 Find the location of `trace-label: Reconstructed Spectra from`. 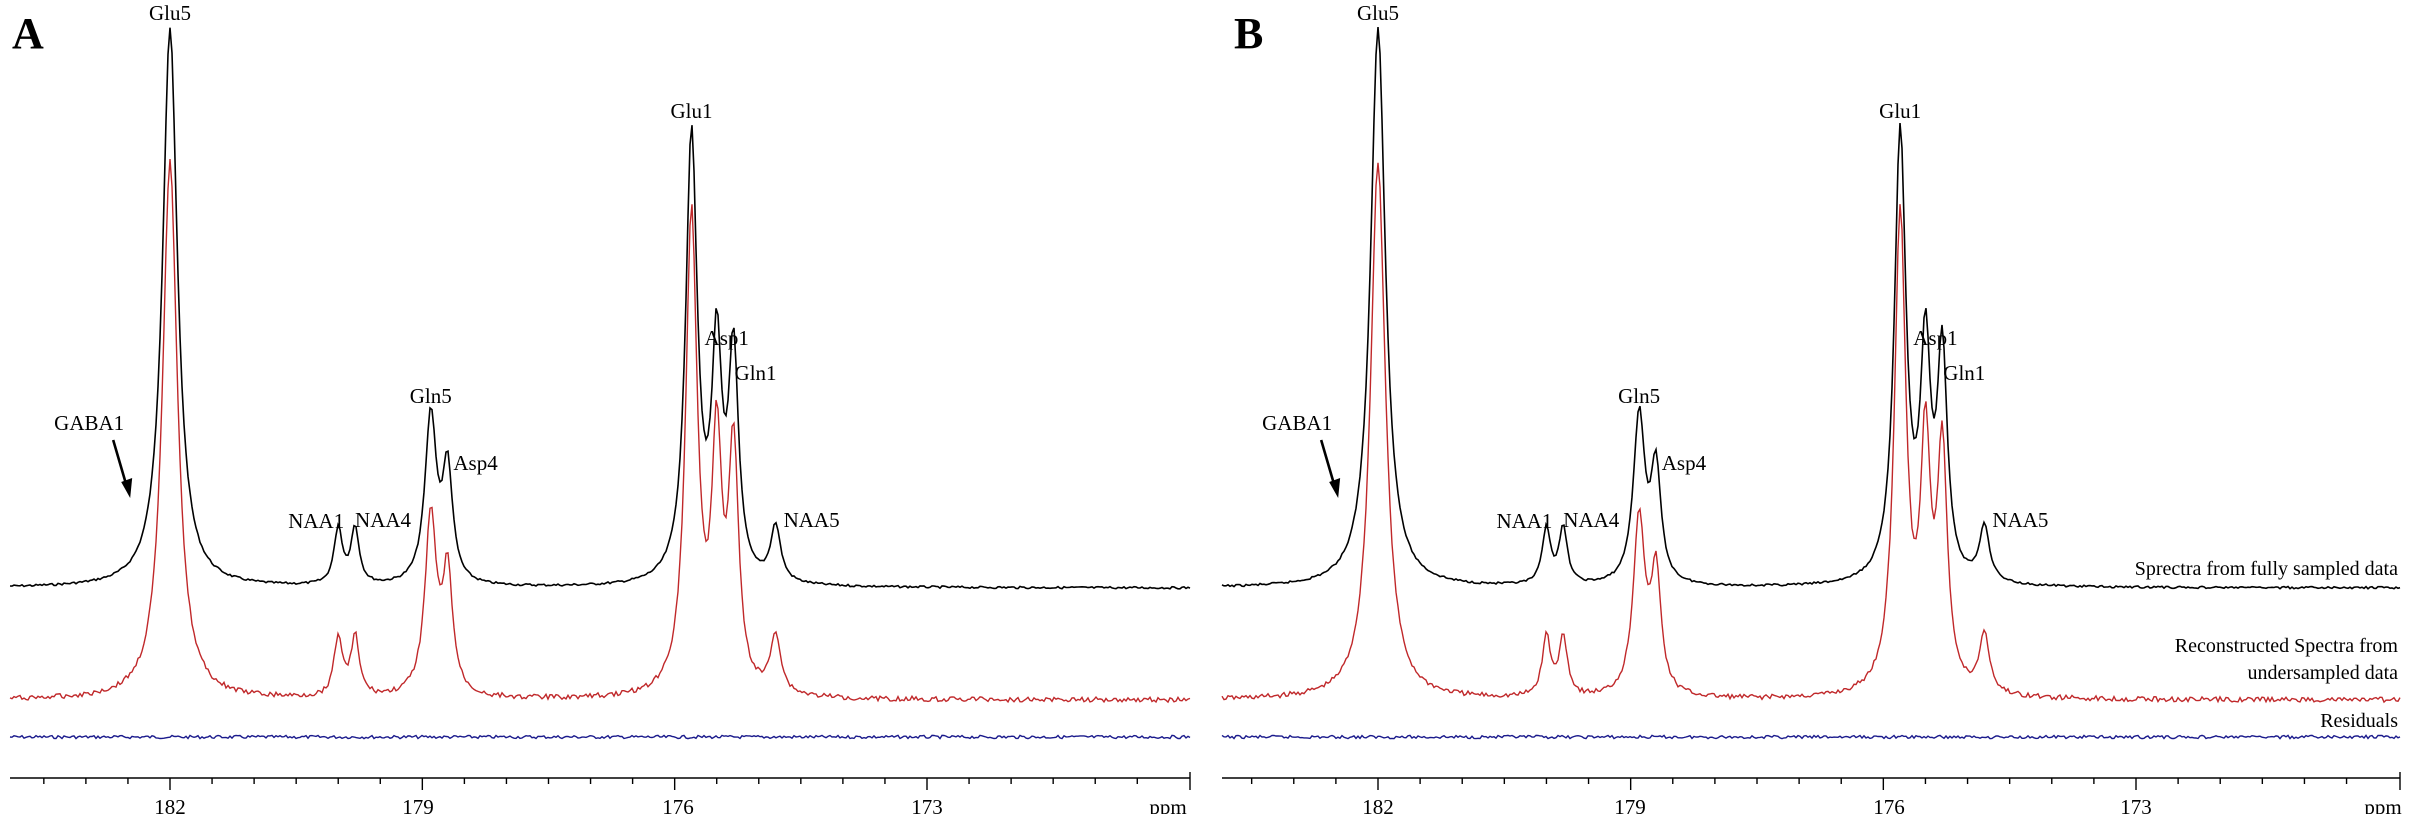

trace-label: Reconstructed Spectra from is located at coordinates (2287, 646).